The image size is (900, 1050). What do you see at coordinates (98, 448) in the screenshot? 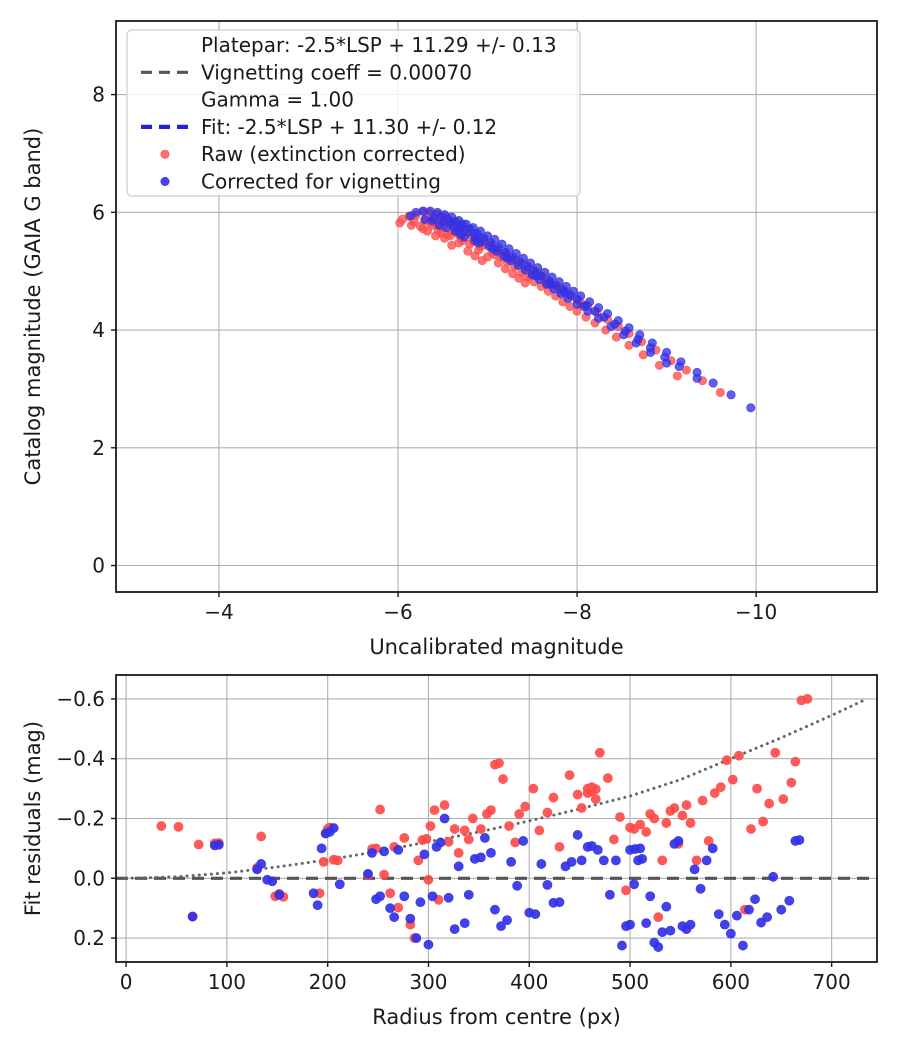
I see `y-tick-label: 2` at bounding box center [98, 448].